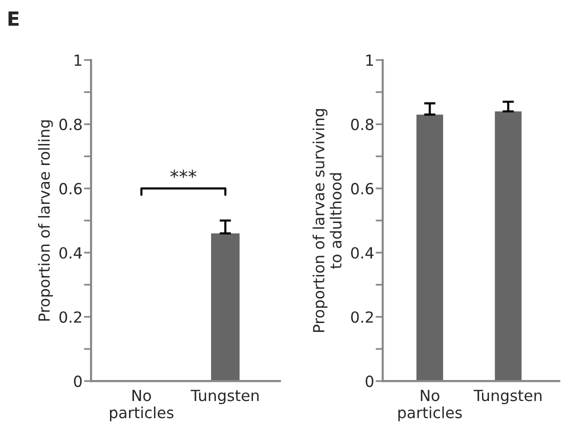 This screenshot has height=438, width=562. Describe the element at coordinates (327, 220) in the screenshot. I see `y-axis-title: Proportion of larvae surviving to adulthood` at that location.